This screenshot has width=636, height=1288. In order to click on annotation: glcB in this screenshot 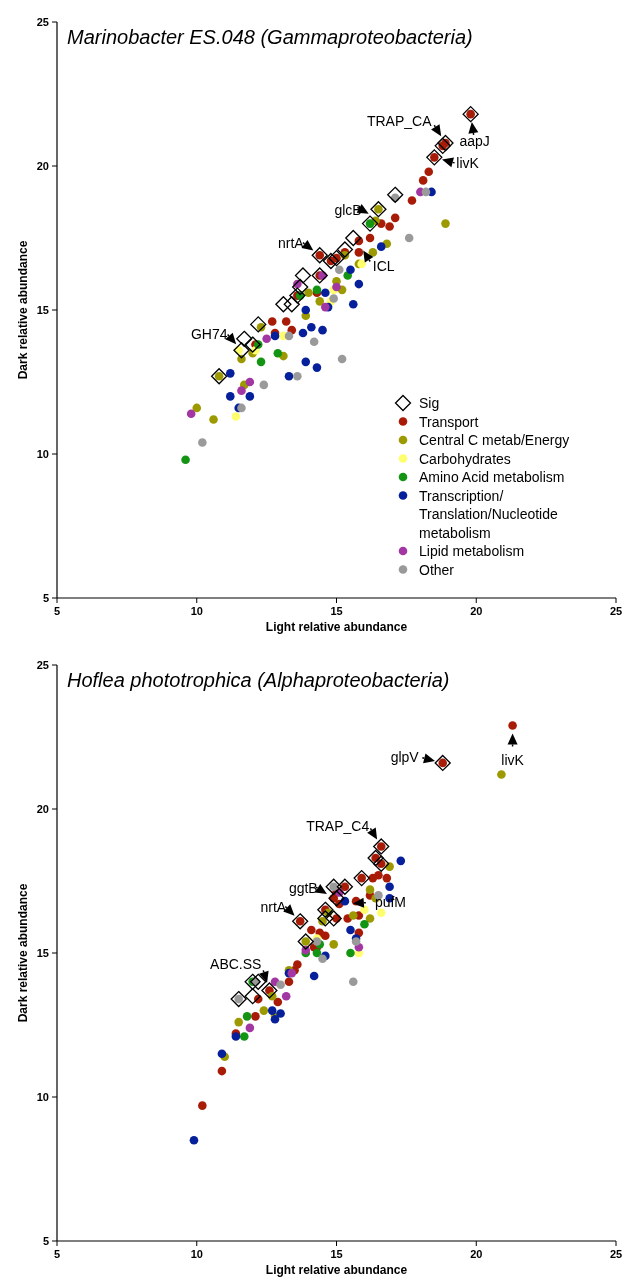, I will do `click(348, 209)`.